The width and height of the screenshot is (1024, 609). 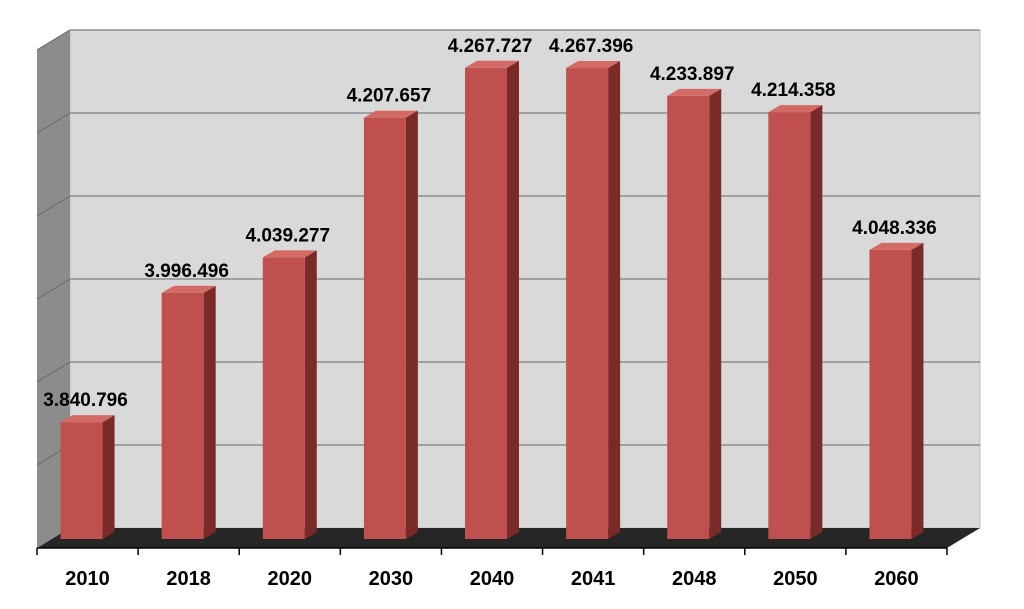 What do you see at coordinates (894, 228) in the screenshot?
I see `bar-value-label: 4.048.336` at bounding box center [894, 228].